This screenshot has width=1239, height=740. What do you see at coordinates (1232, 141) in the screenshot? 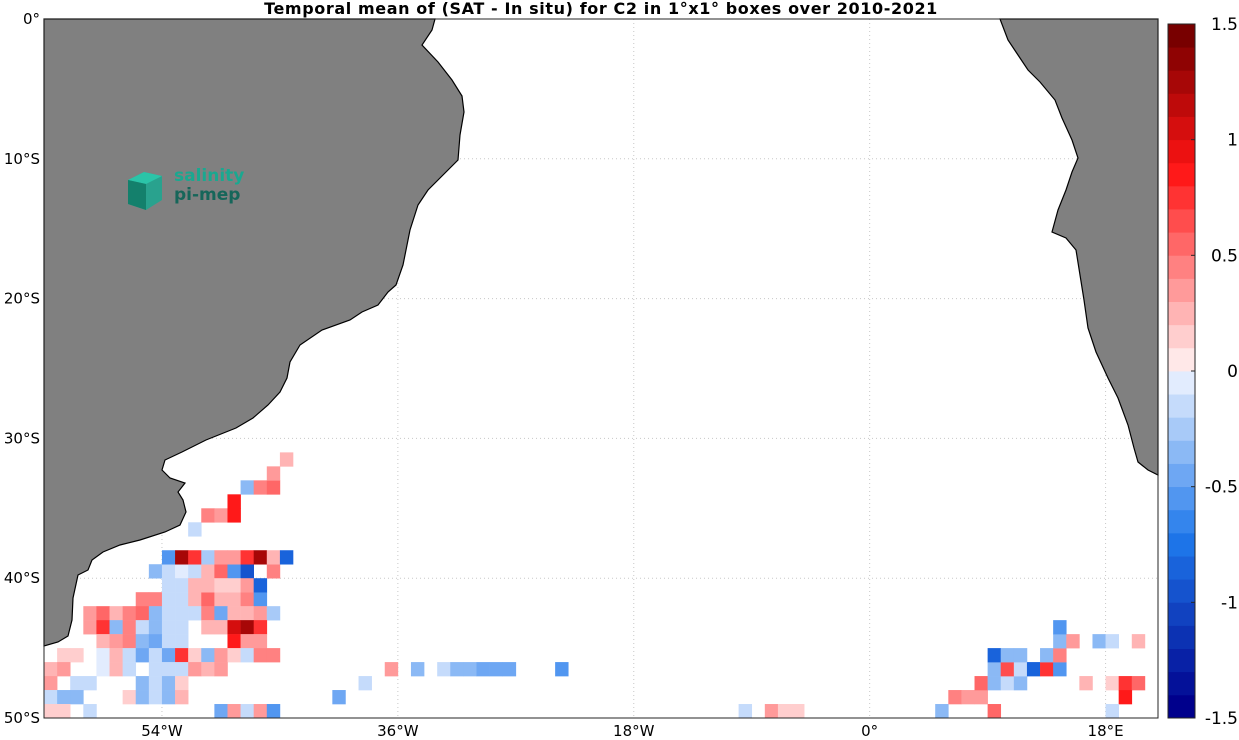
I see `colorbar-tick-label: 1` at bounding box center [1232, 141].